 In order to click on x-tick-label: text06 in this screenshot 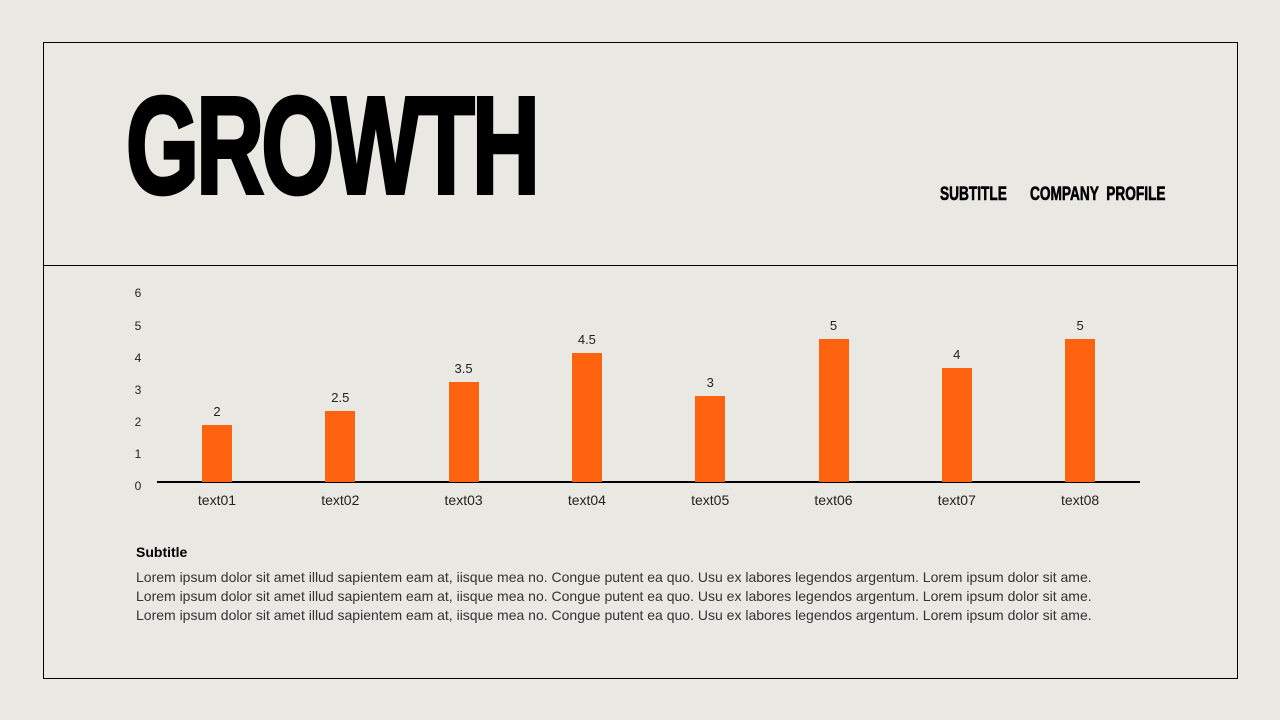, I will do `click(833, 500)`.